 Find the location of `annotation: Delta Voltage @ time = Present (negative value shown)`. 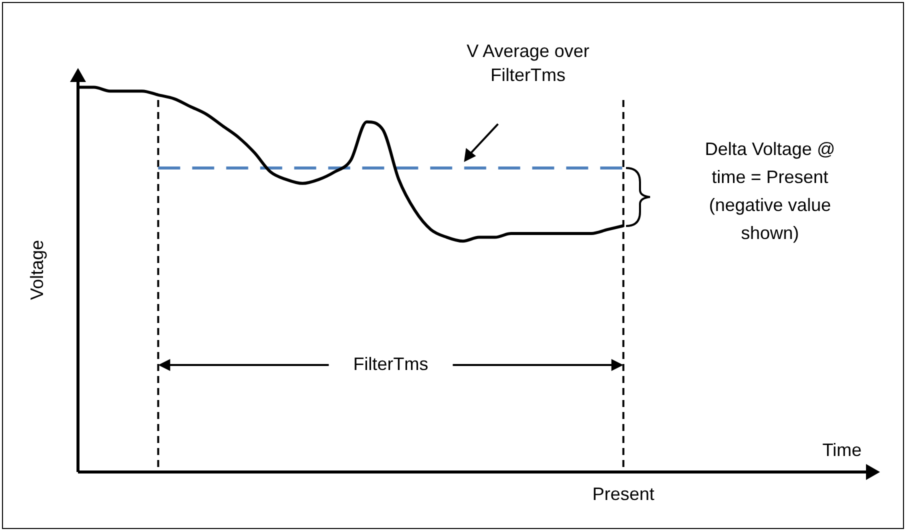

annotation: Delta Voltage @ time = Present (negative value shown) is located at coordinates (770, 190).